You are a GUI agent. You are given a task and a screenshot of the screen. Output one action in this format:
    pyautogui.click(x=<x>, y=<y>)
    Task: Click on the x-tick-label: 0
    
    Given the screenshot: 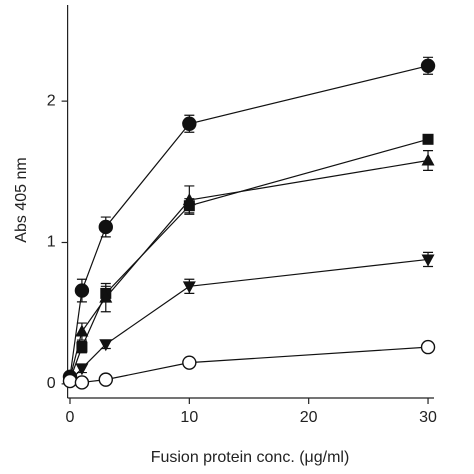 What is the action you would take?
    pyautogui.click(x=70, y=417)
    